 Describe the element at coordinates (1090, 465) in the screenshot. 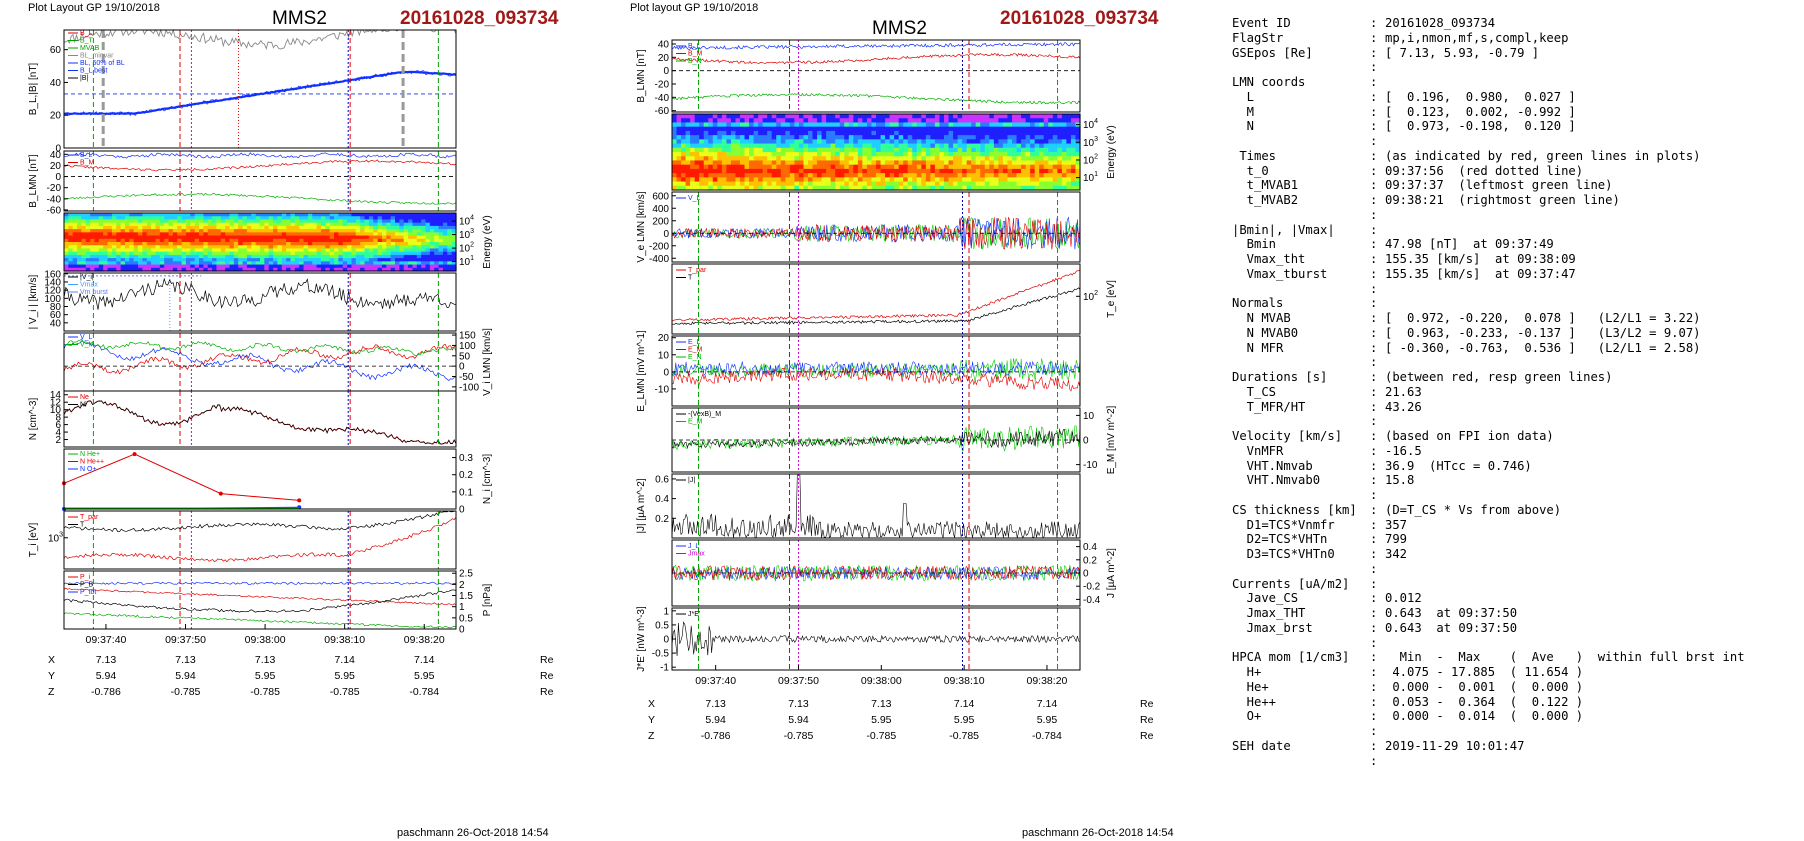

I see `y-tick-label: -10` at that location.